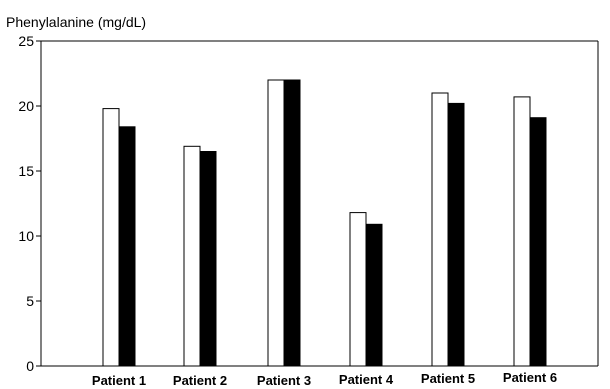 The height and width of the screenshot is (389, 610). Describe the element at coordinates (366, 379) in the screenshot. I see `x-tick-label: Patient 4` at that location.